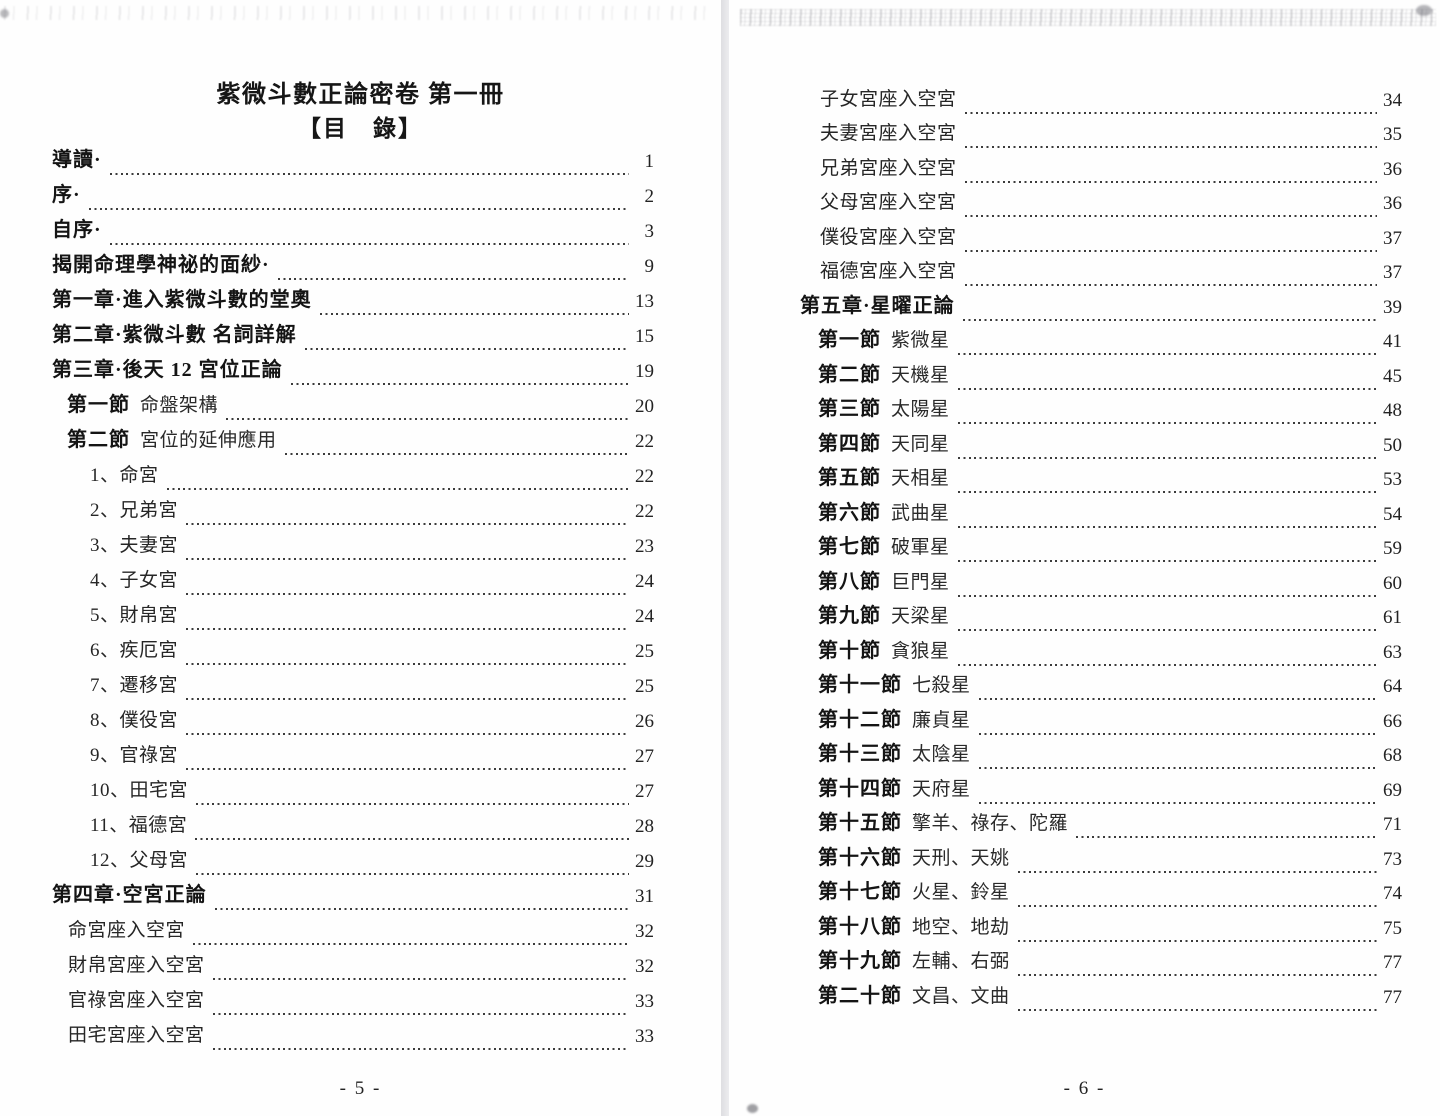  What do you see at coordinates (360, 685) in the screenshot?
I see `toc-entry: 7、遷移宮 25` at bounding box center [360, 685].